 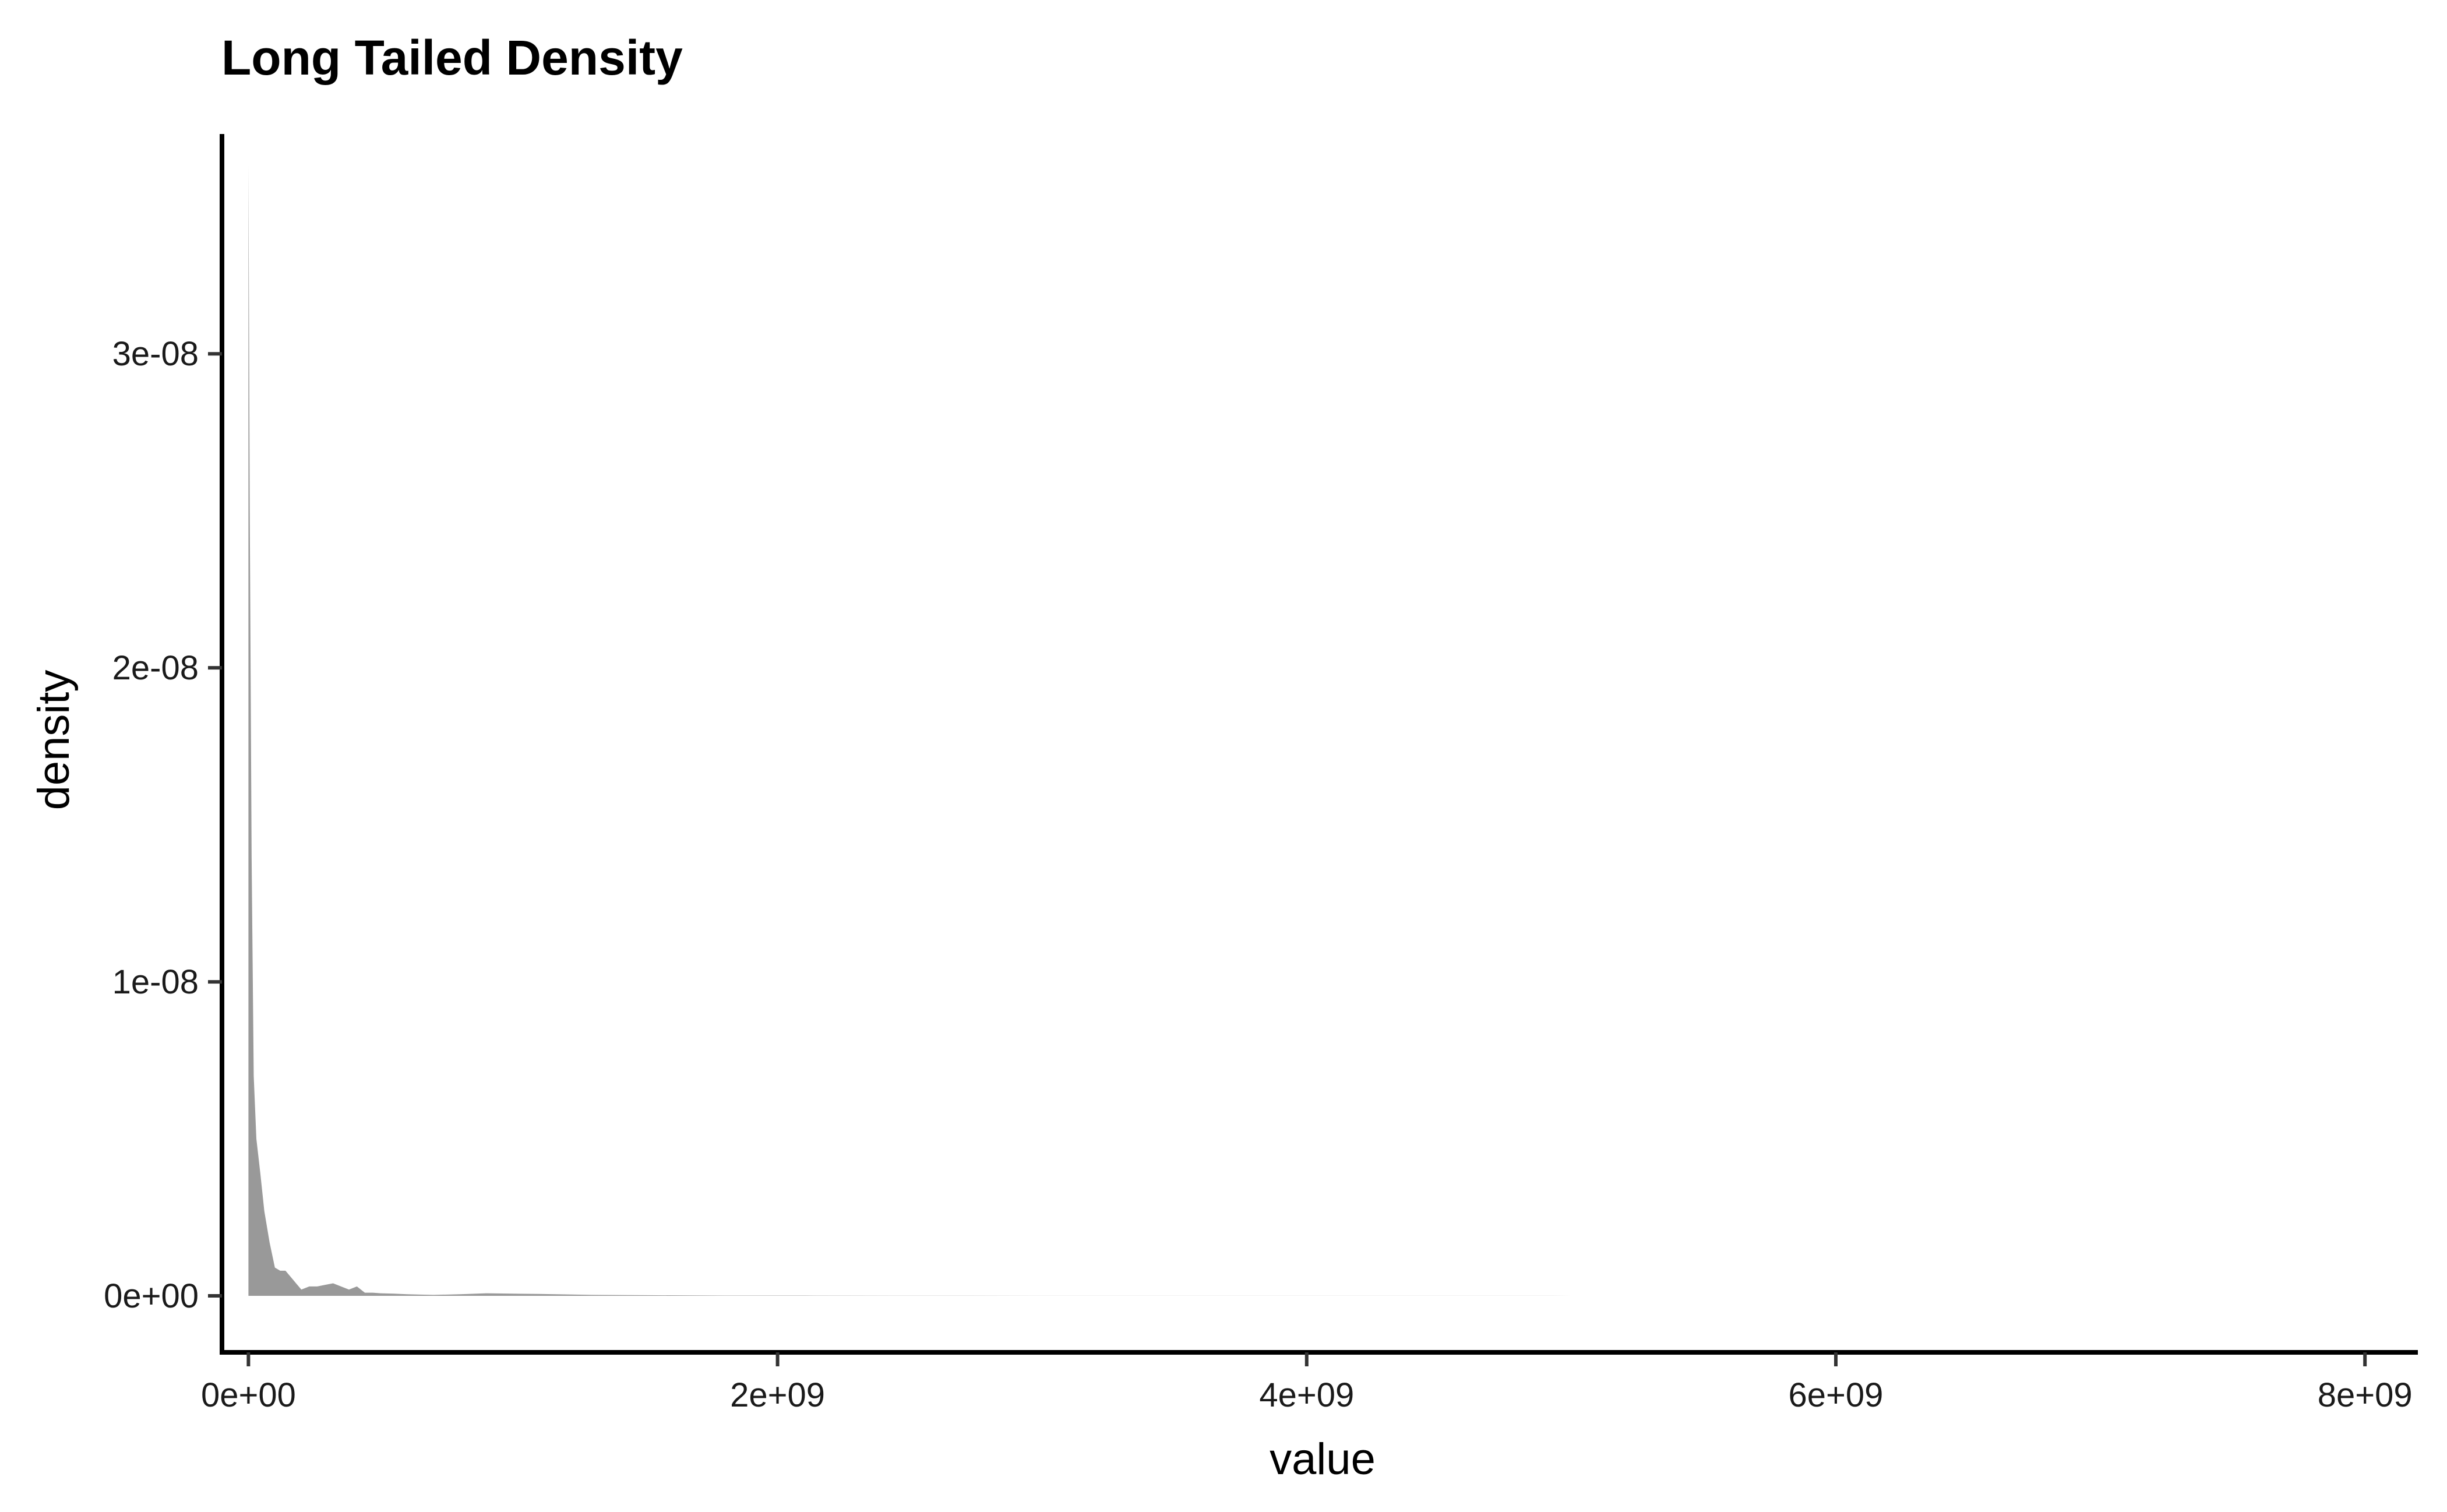 I want to click on y-axis-ticks: 0e+00 1e-08 2e-08 3e-08, so click(x=163, y=825).